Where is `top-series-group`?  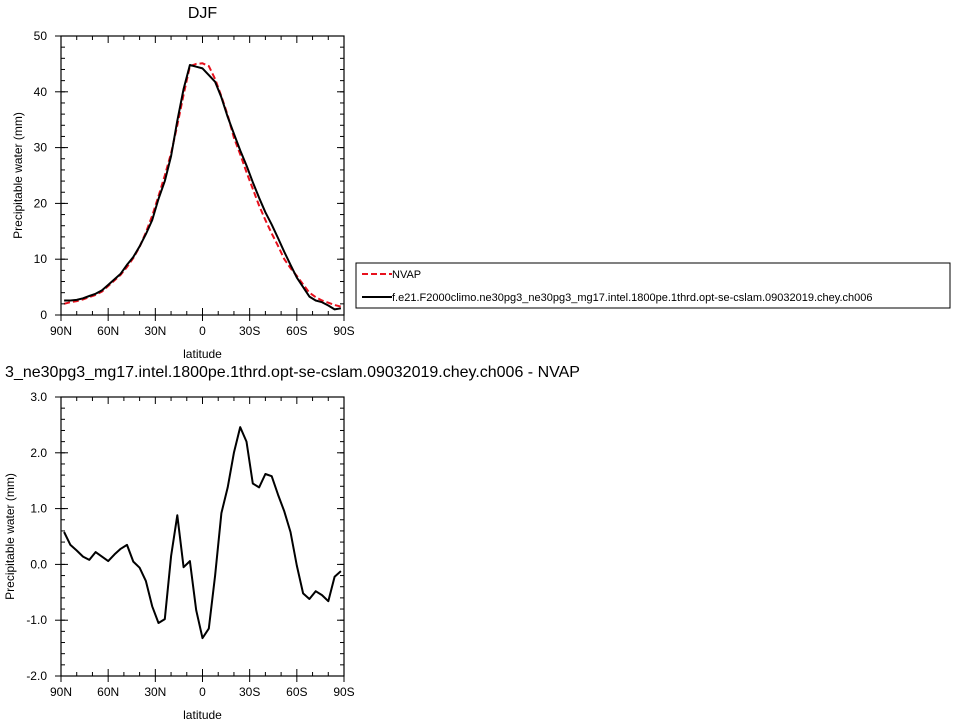 top-series-group is located at coordinates (202, 186).